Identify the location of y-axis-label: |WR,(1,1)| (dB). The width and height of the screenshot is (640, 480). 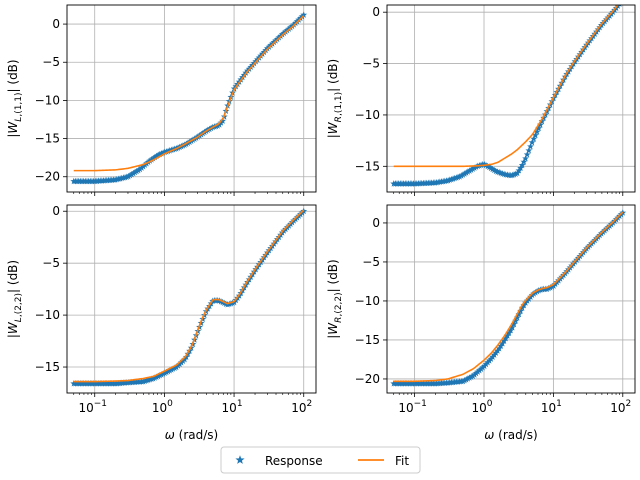
(335, 98).